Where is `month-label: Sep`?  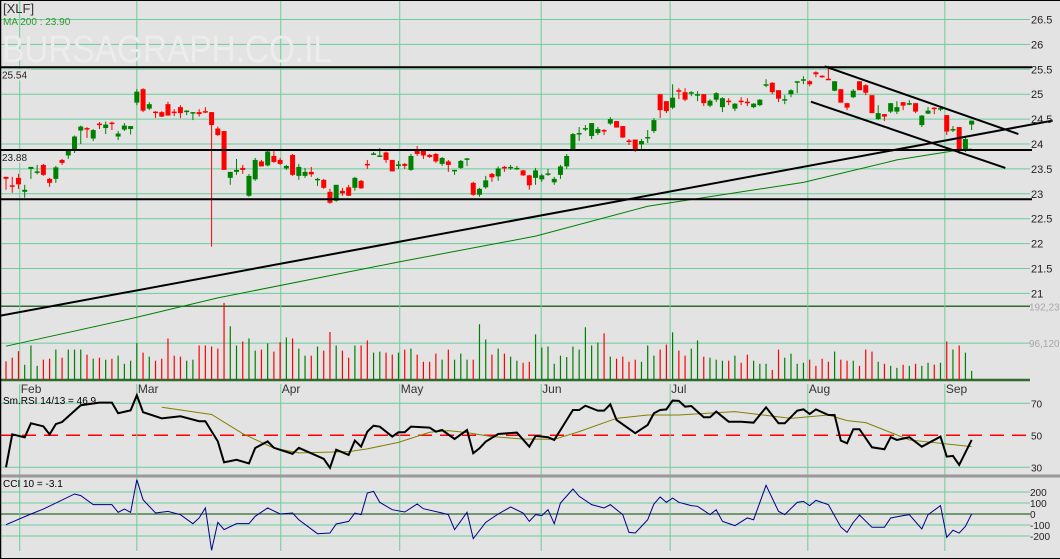
month-label: Sep is located at coordinates (957, 389).